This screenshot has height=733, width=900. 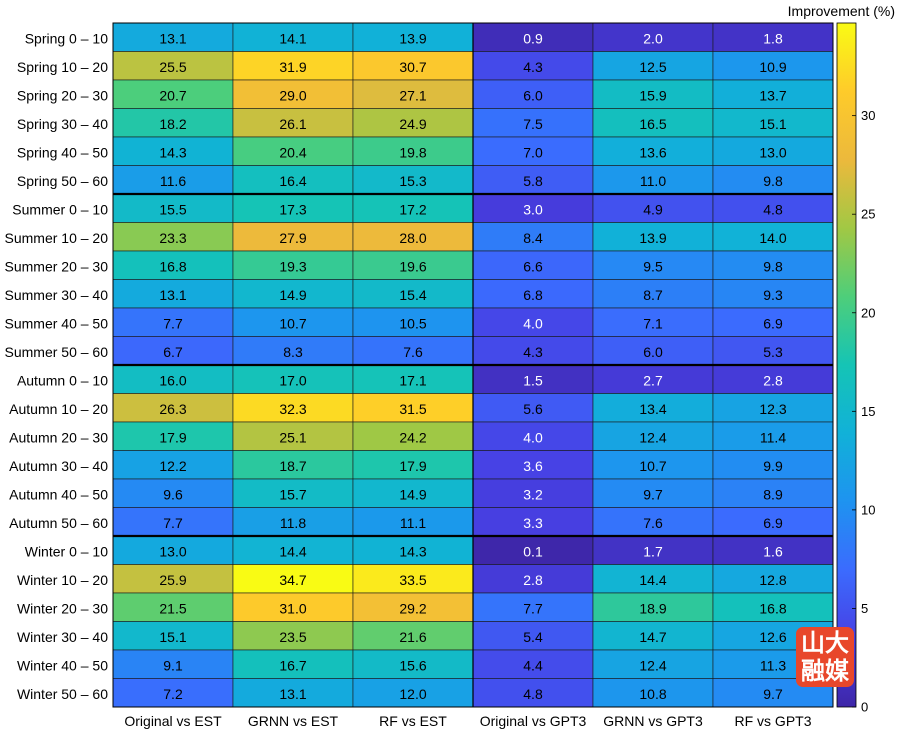 What do you see at coordinates (652, 238) in the screenshot?
I see `cell-value-label: 13.9` at bounding box center [652, 238].